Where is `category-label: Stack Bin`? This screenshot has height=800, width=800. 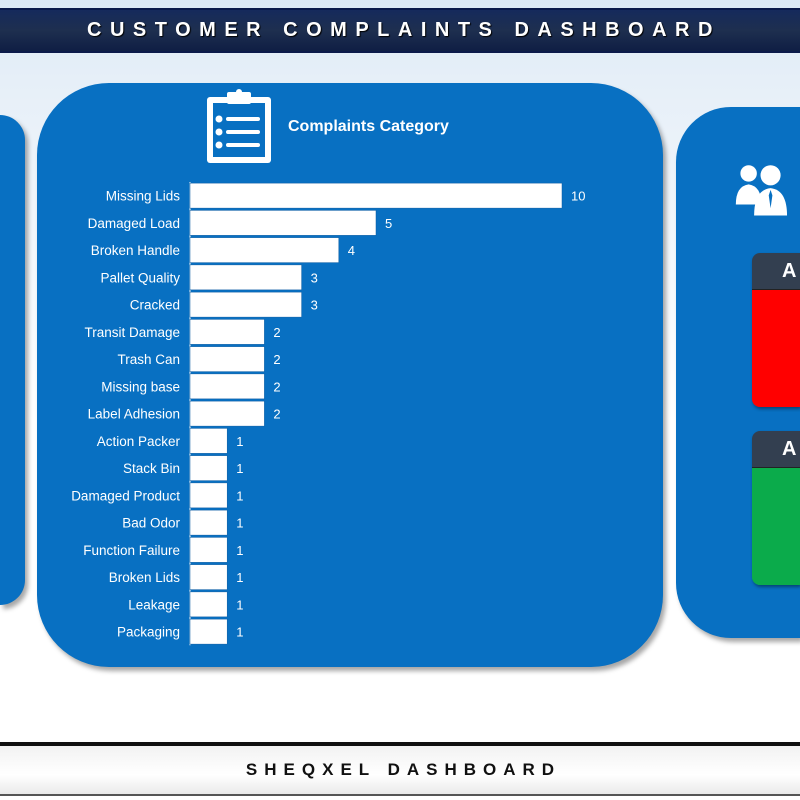
category-label: Stack Bin is located at coordinates (151, 468).